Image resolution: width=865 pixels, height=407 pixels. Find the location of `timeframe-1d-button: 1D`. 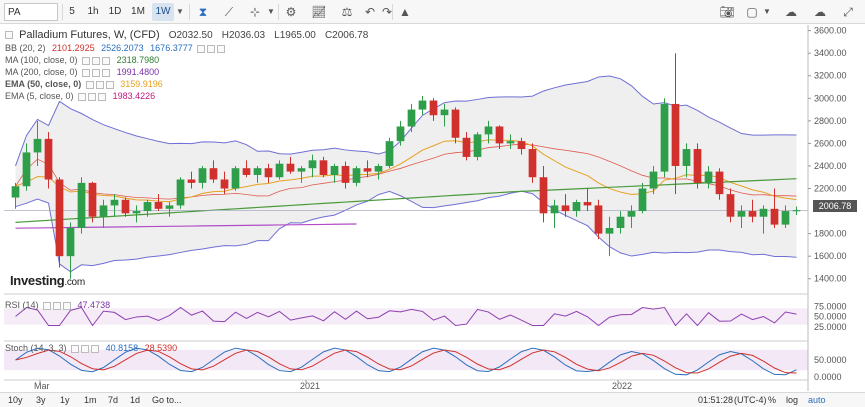

timeframe-1d-button: 1D is located at coordinates (115, 11).